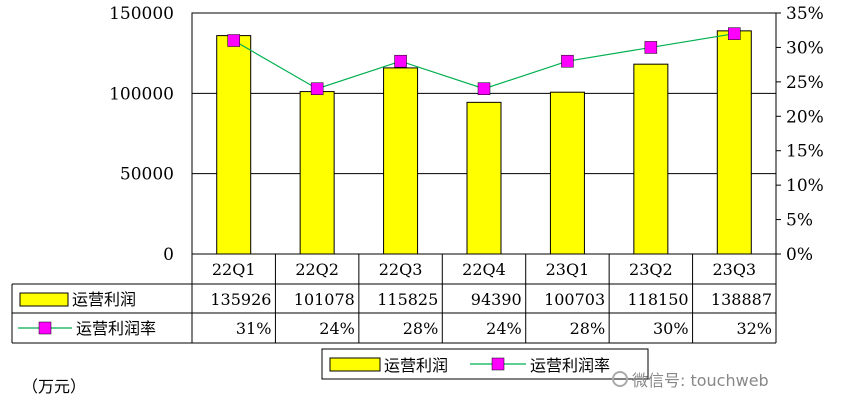  I want to click on legend-label-line: 运营利润率, so click(570, 365).